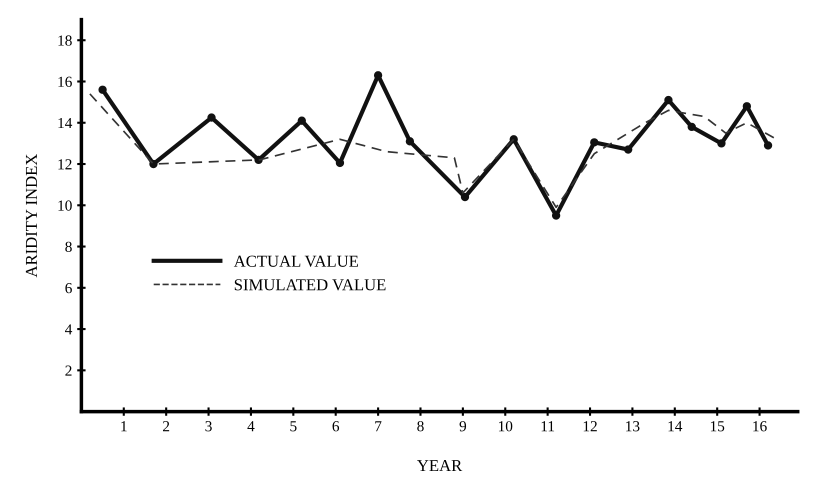 This screenshot has width=814, height=490. What do you see at coordinates (675, 426) in the screenshot?
I see `x-tick-label: 14` at bounding box center [675, 426].